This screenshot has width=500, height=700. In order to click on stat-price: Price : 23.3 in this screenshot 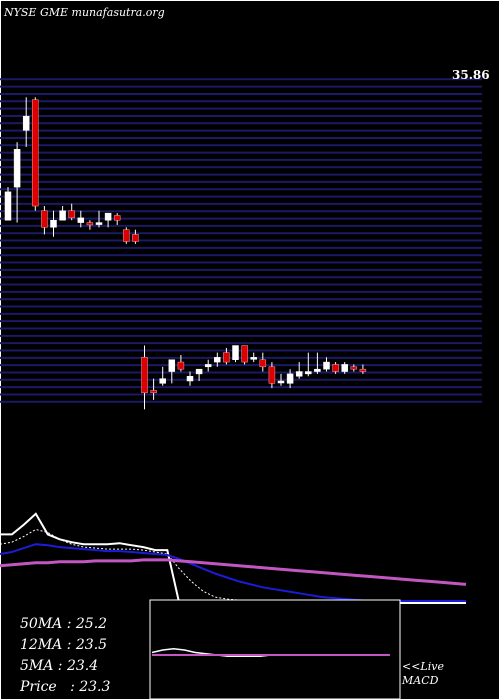, I will do `click(65, 687)`.